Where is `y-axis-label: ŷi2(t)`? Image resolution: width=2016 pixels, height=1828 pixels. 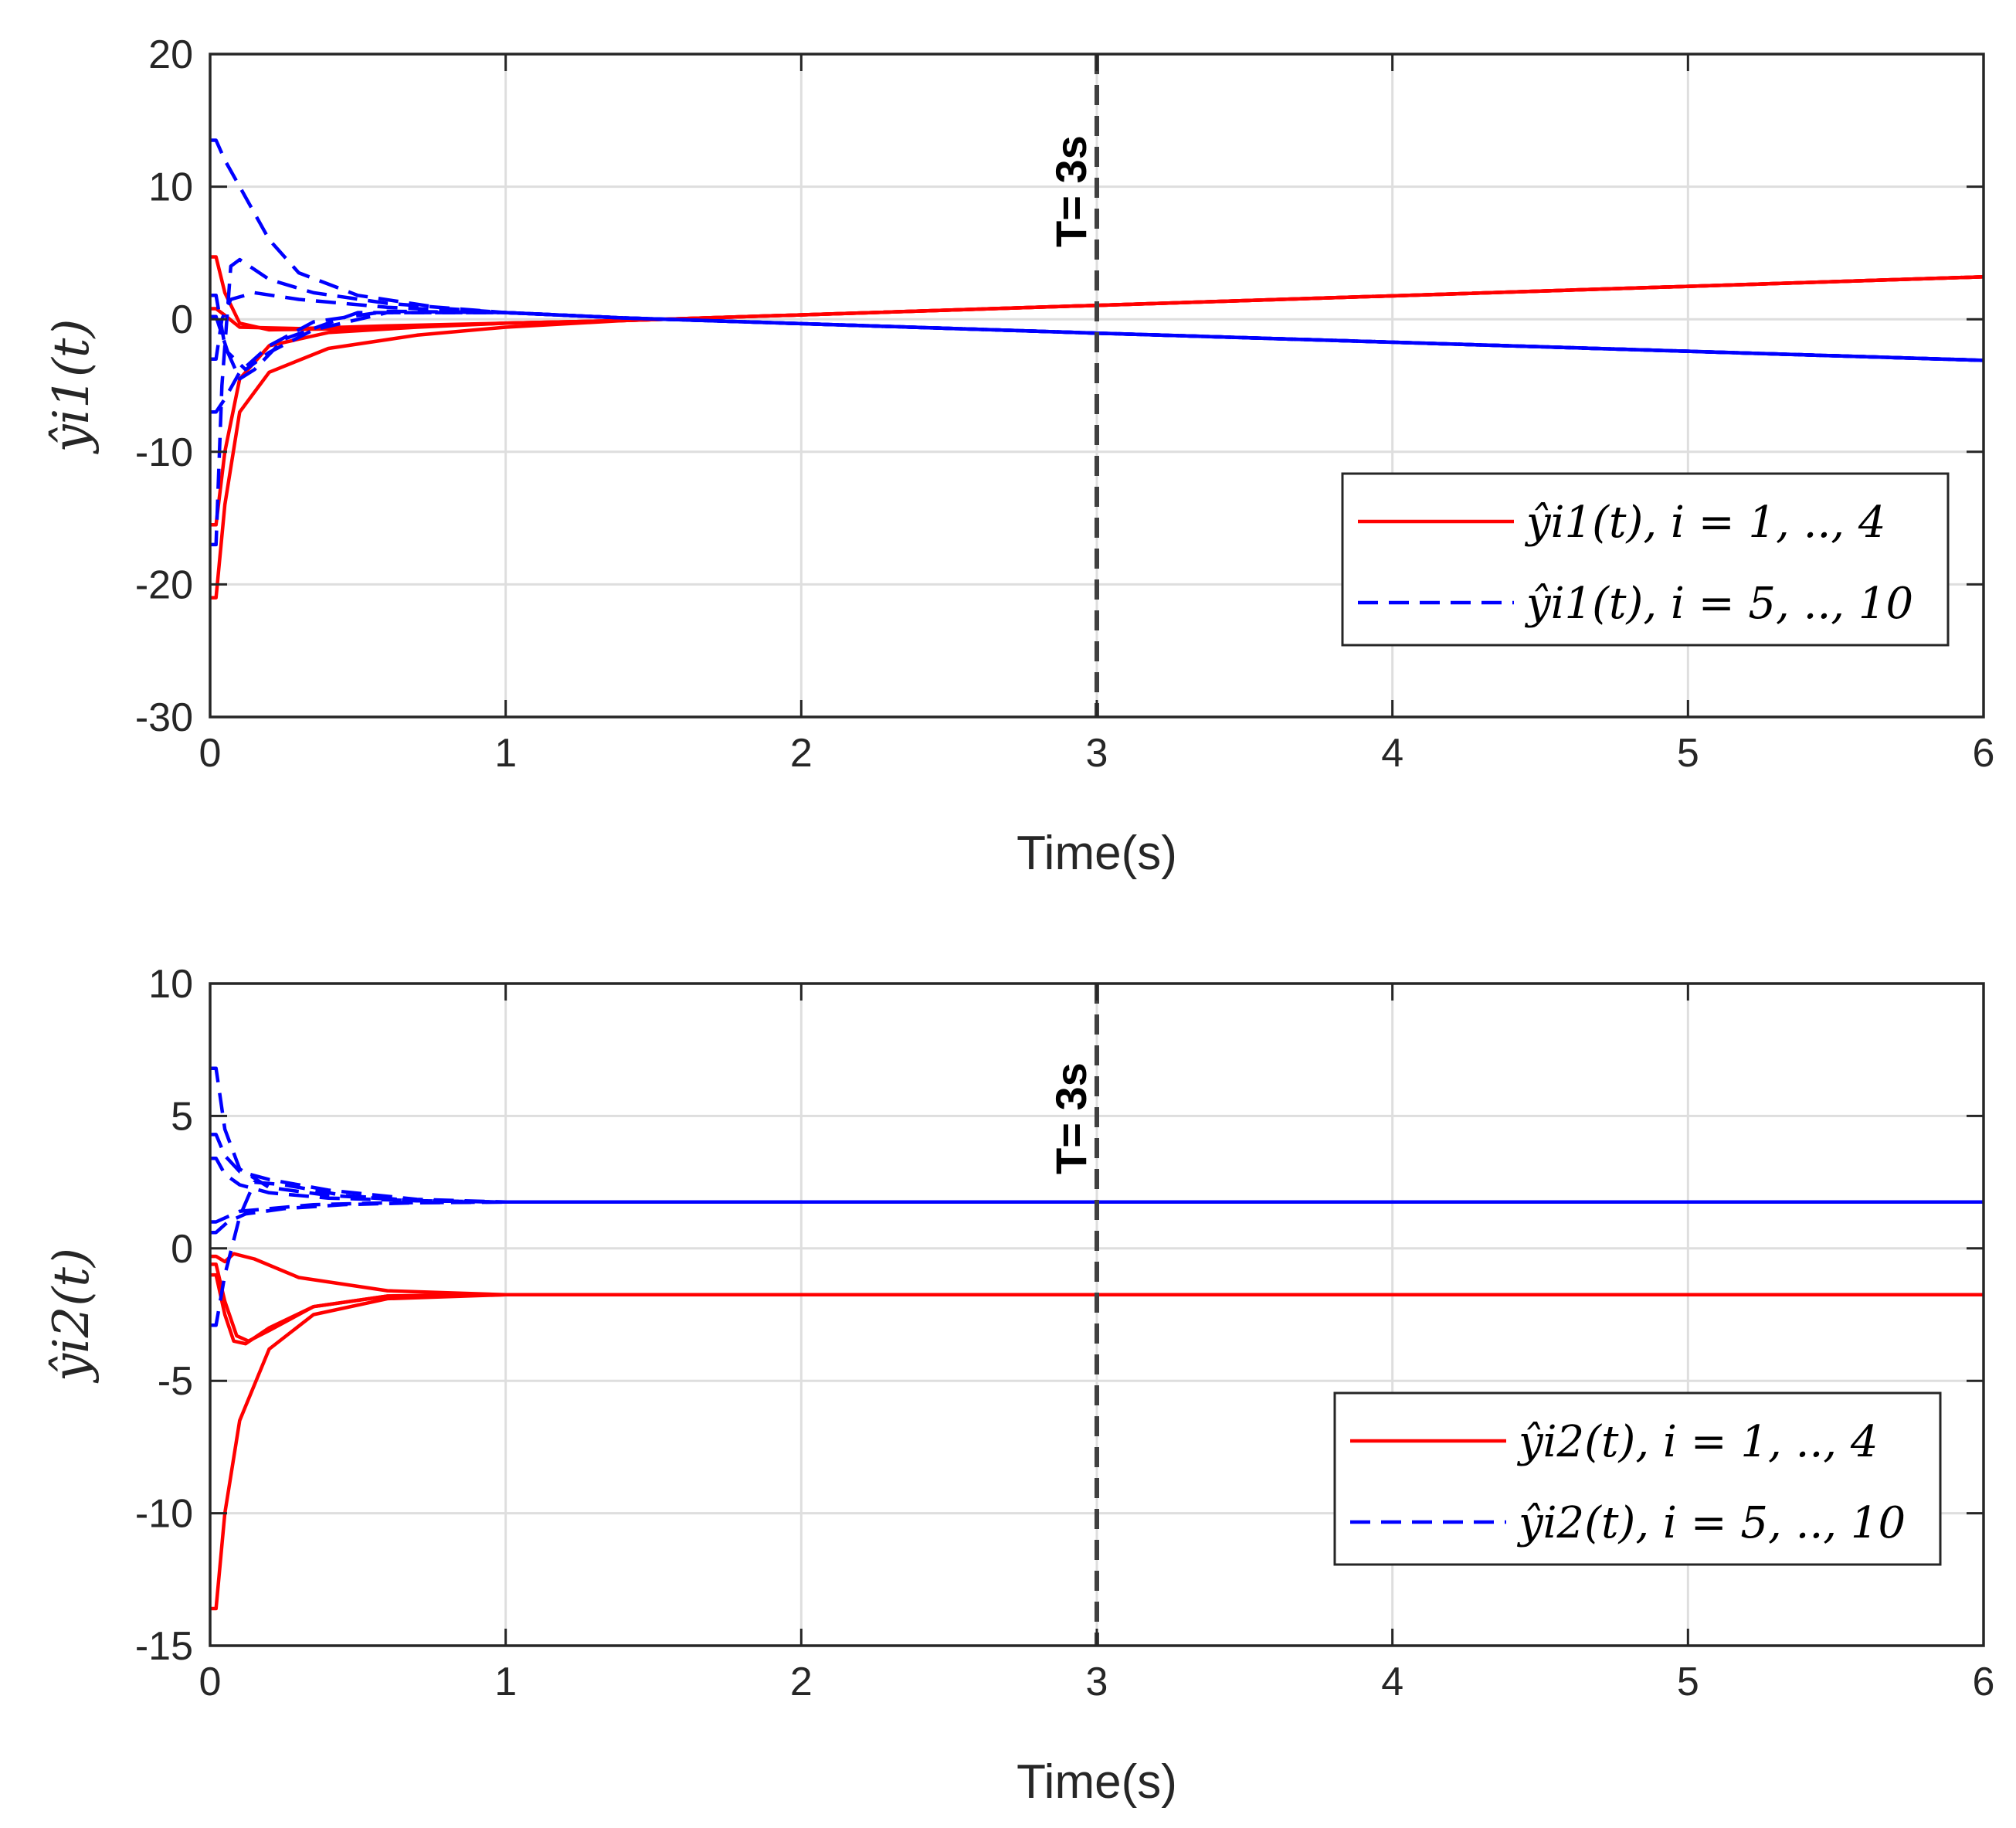 y-axis-label: ŷi2(t) is located at coordinates (71, 1316).